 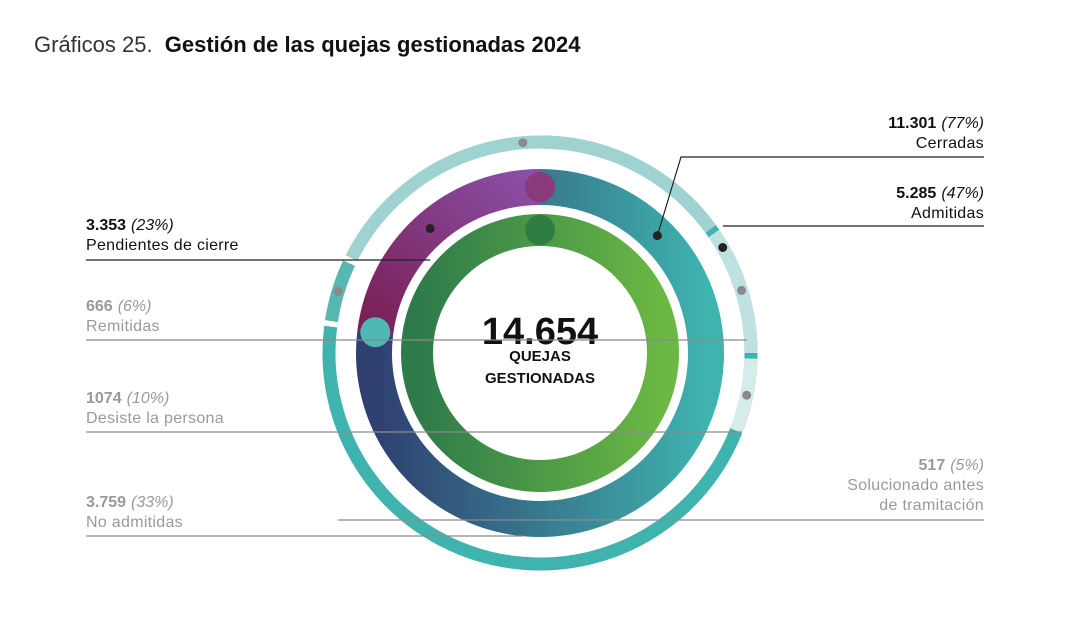 What do you see at coordinates (373, 44) in the screenshot?
I see `title-main: Gestión de las quejas gestionadas 2024` at bounding box center [373, 44].